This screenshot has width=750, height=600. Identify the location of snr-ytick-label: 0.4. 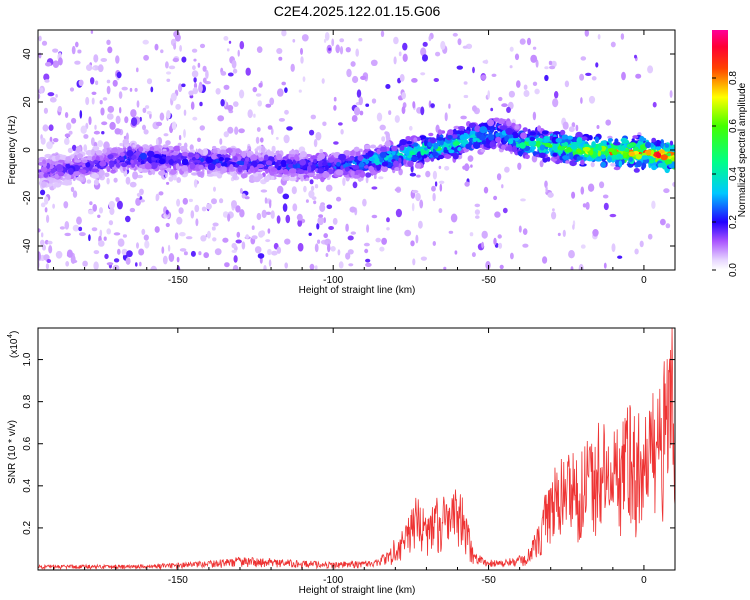
(27, 485).